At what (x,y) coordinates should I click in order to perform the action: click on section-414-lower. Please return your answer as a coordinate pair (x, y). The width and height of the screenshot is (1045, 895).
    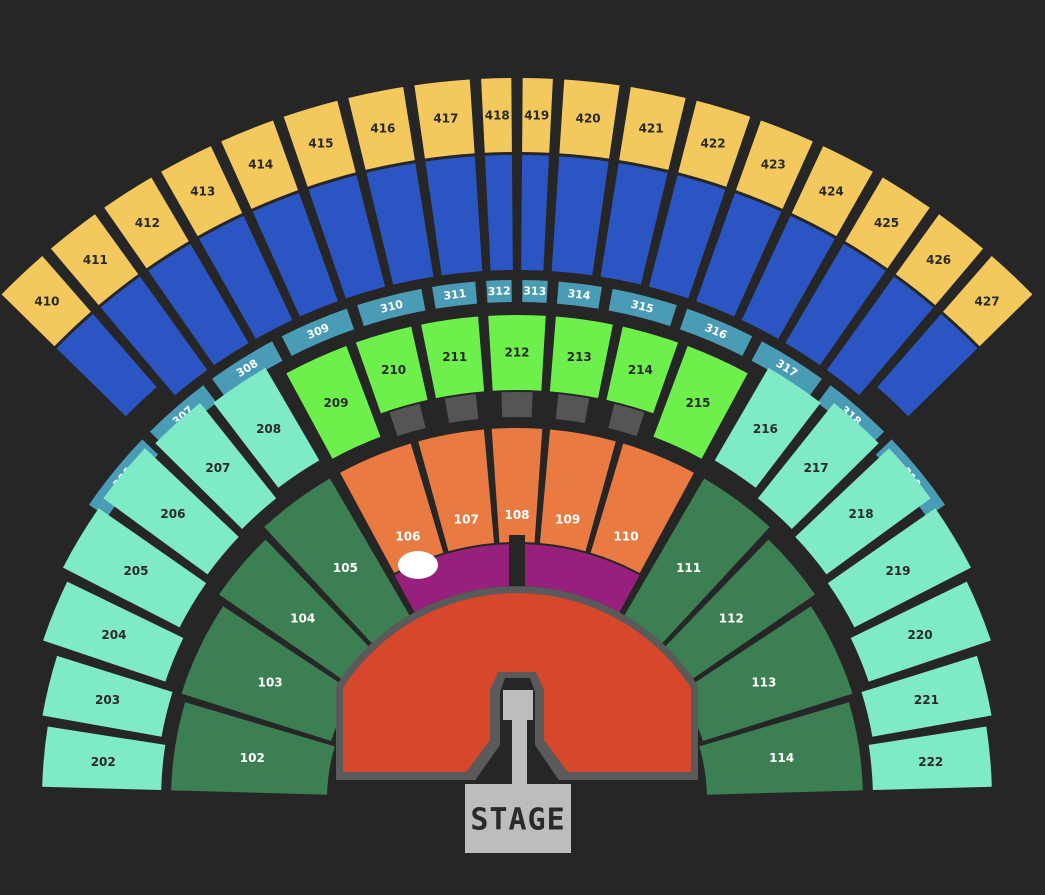
    Looking at the image, I should click on (295, 254).